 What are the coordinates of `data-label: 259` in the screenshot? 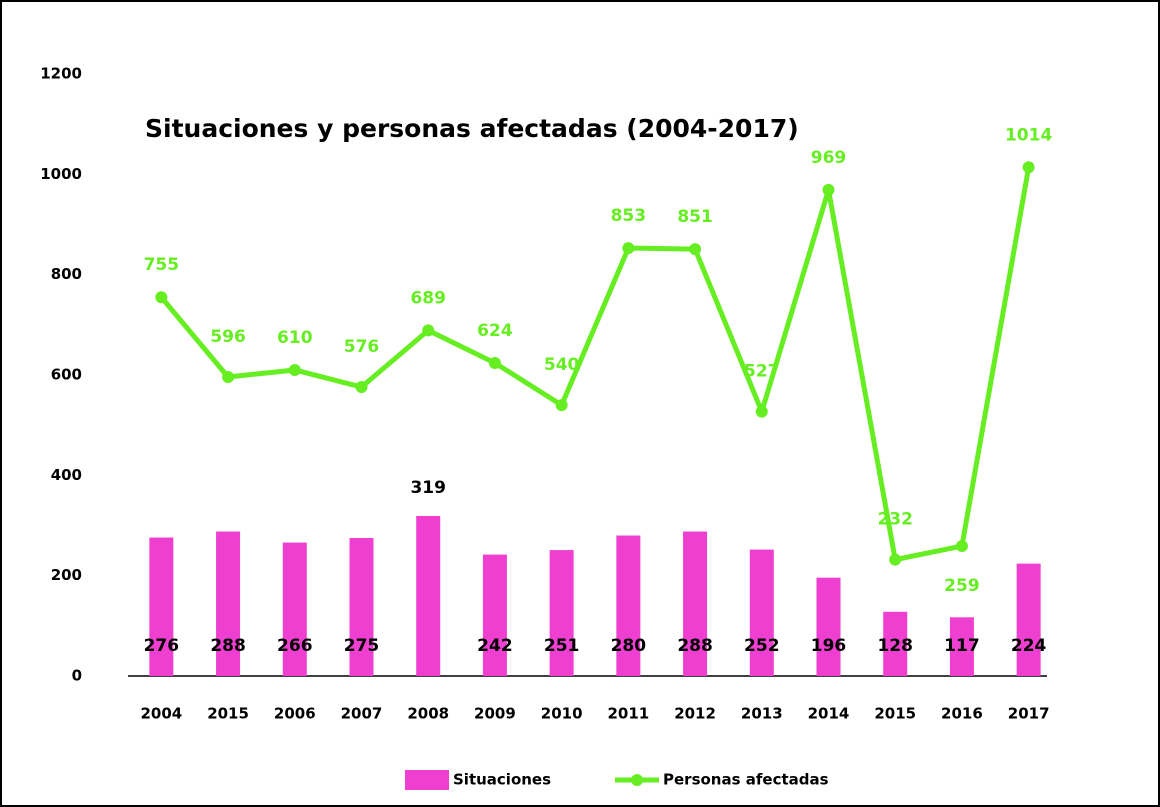 It's located at (962, 586).